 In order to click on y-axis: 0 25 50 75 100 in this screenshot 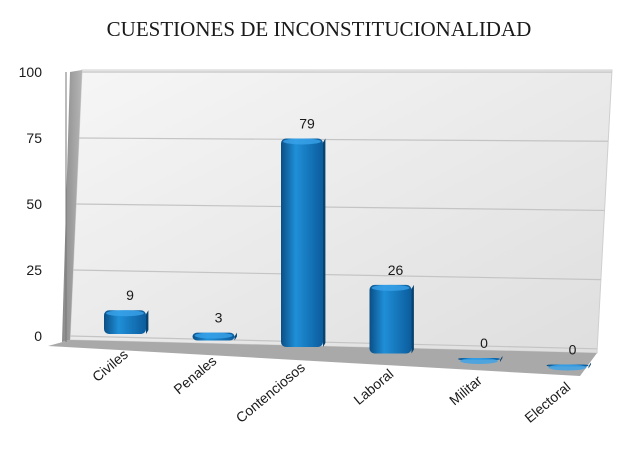, I will do `click(31, 204)`.